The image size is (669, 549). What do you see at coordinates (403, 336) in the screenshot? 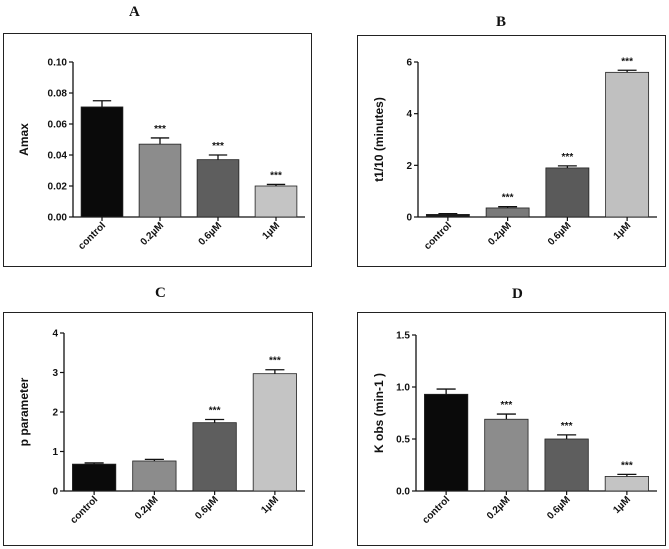
I see `y-tick-label: 1.5` at bounding box center [403, 336].